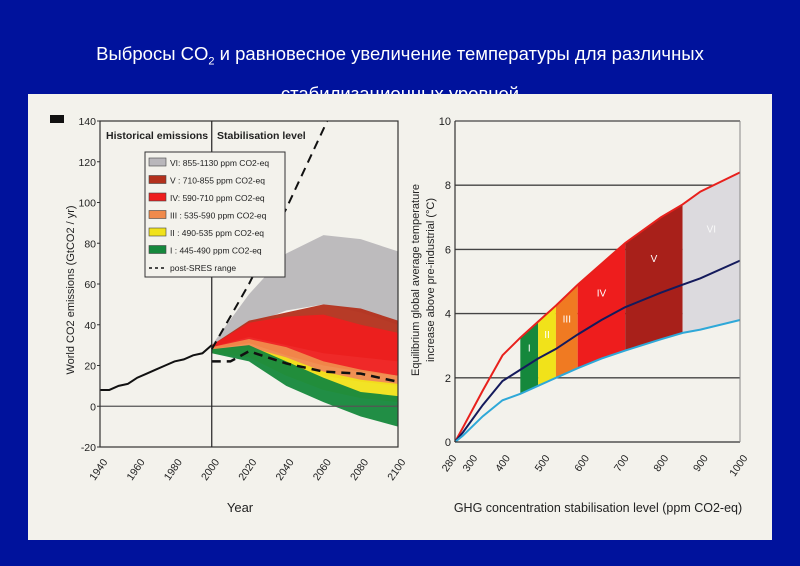 The image size is (800, 566). What do you see at coordinates (90, 285) in the screenshot?
I see `y-tick-label: 60` at bounding box center [90, 285].